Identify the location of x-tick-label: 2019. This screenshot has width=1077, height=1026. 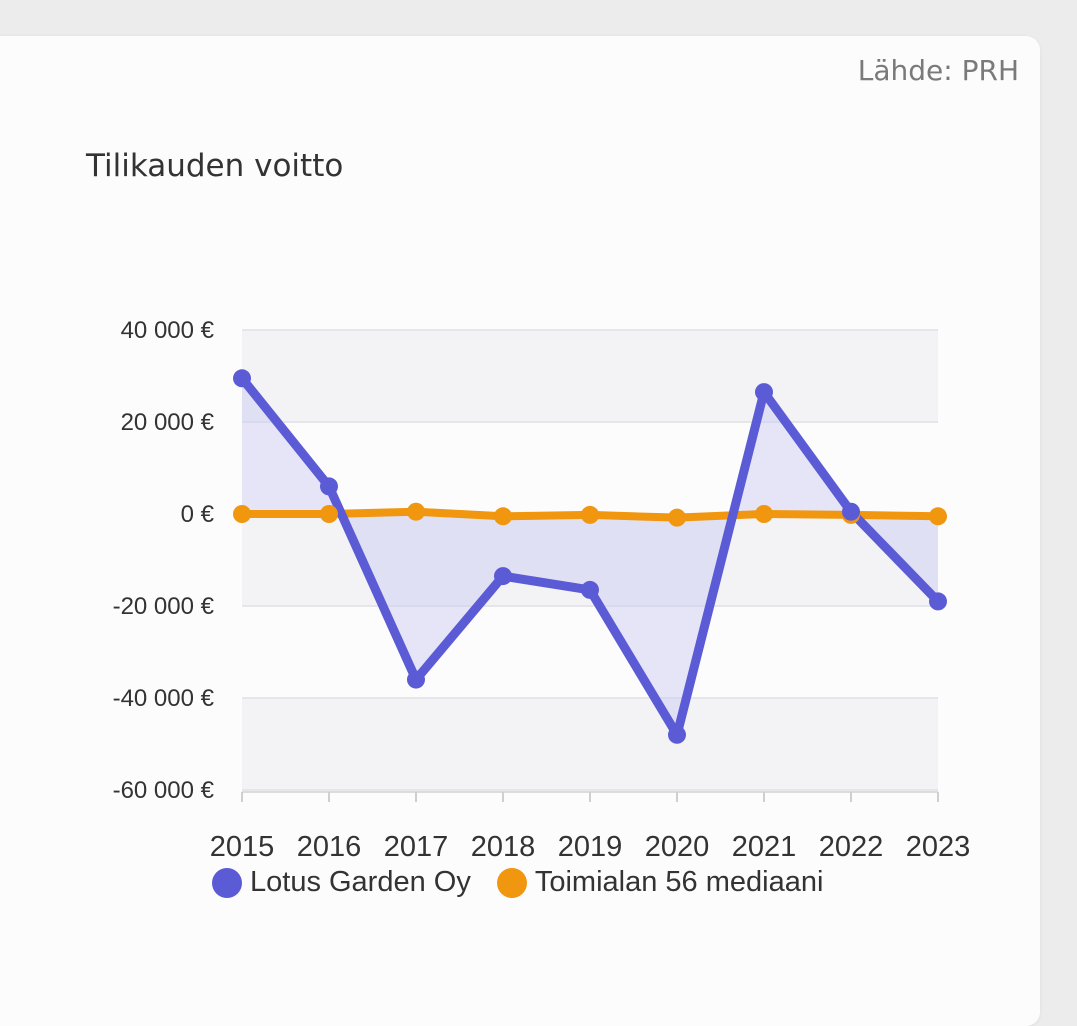
(590, 847).